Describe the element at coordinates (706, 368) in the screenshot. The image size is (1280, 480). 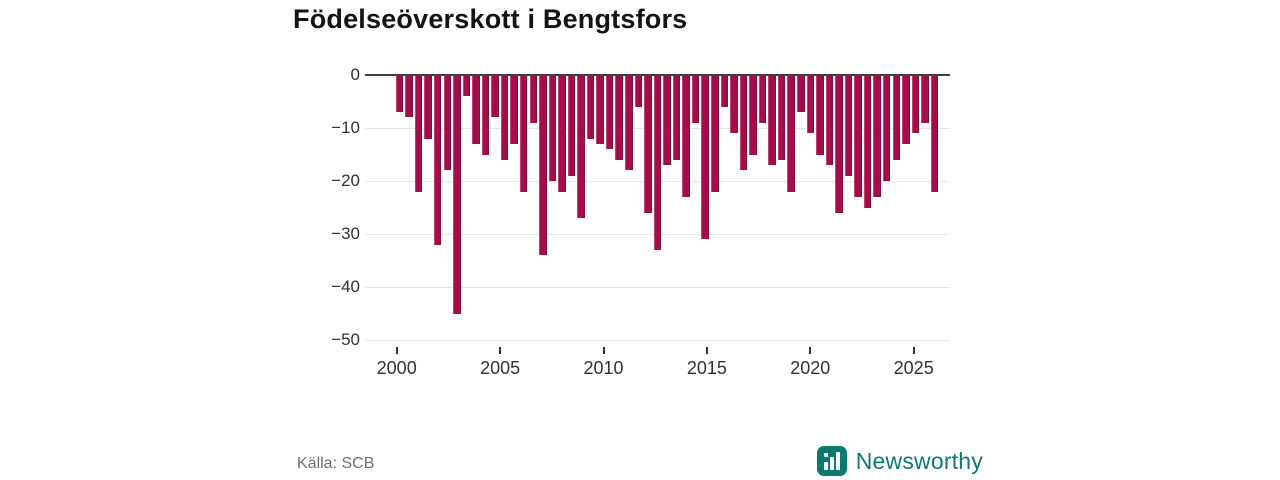
I see `x-axis-label-2015: 2015` at that location.